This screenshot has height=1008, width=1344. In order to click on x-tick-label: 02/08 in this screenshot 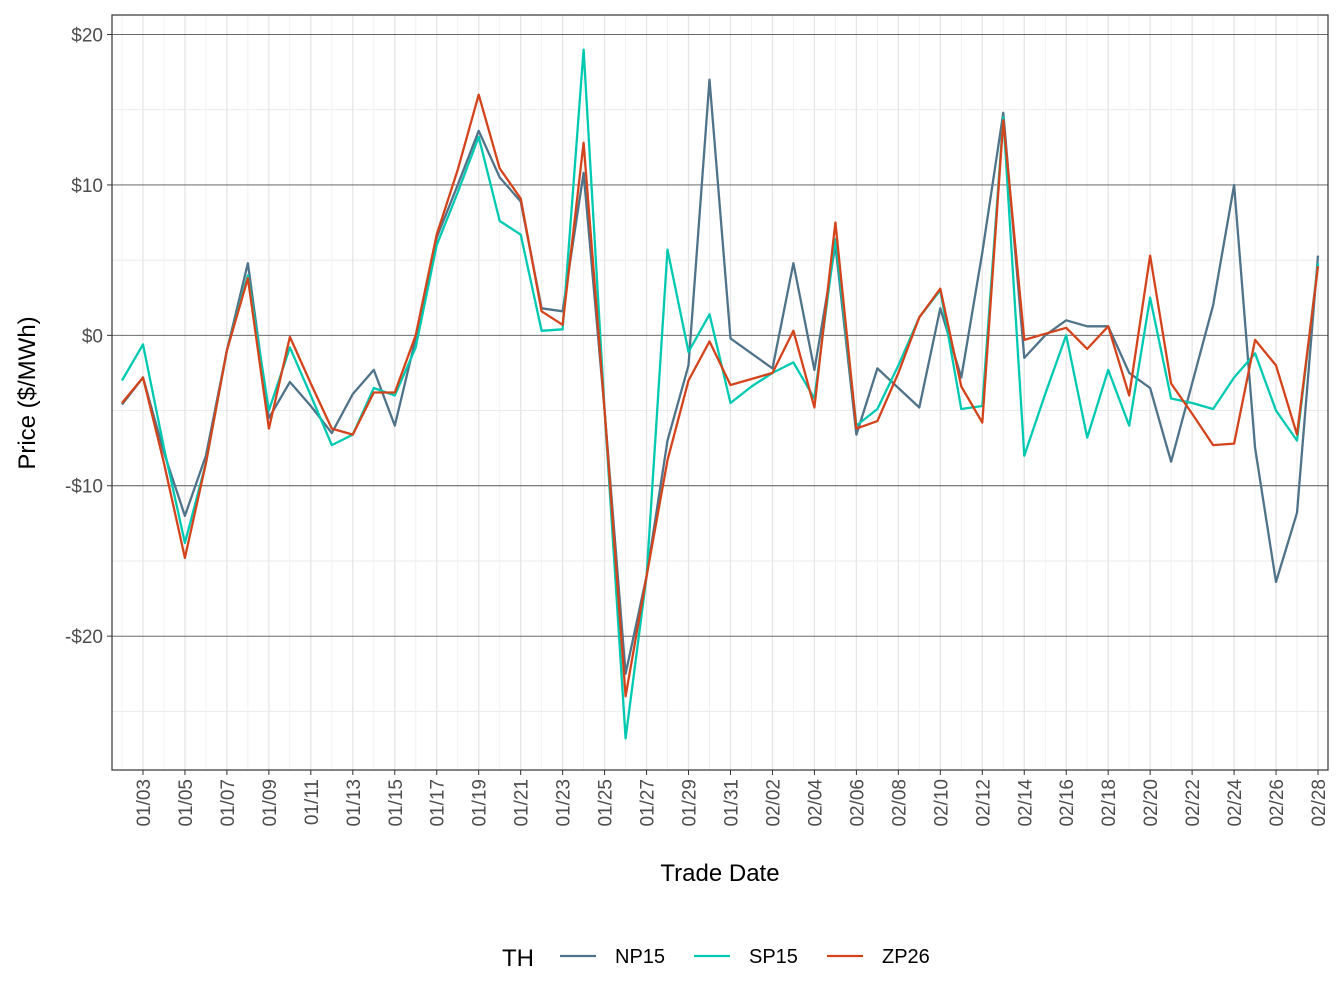, I will do `click(899, 803)`.